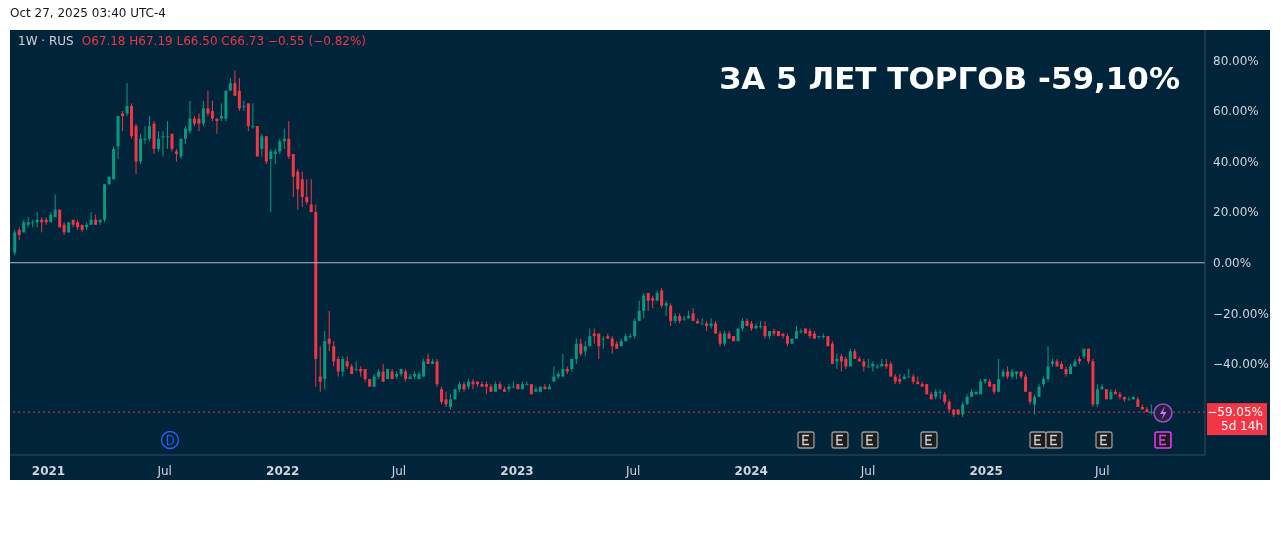  I want to click on x-tick-label: 2023, so click(517, 471).